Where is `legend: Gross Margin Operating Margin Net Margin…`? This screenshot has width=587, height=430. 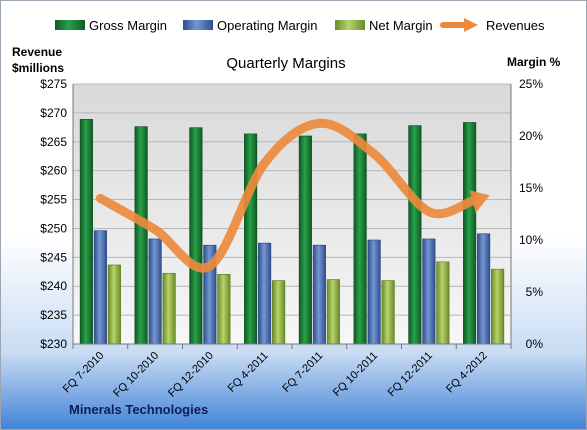
legend: Gross Margin Operating Margin Net Margin… is located at coordinates (300, 25).